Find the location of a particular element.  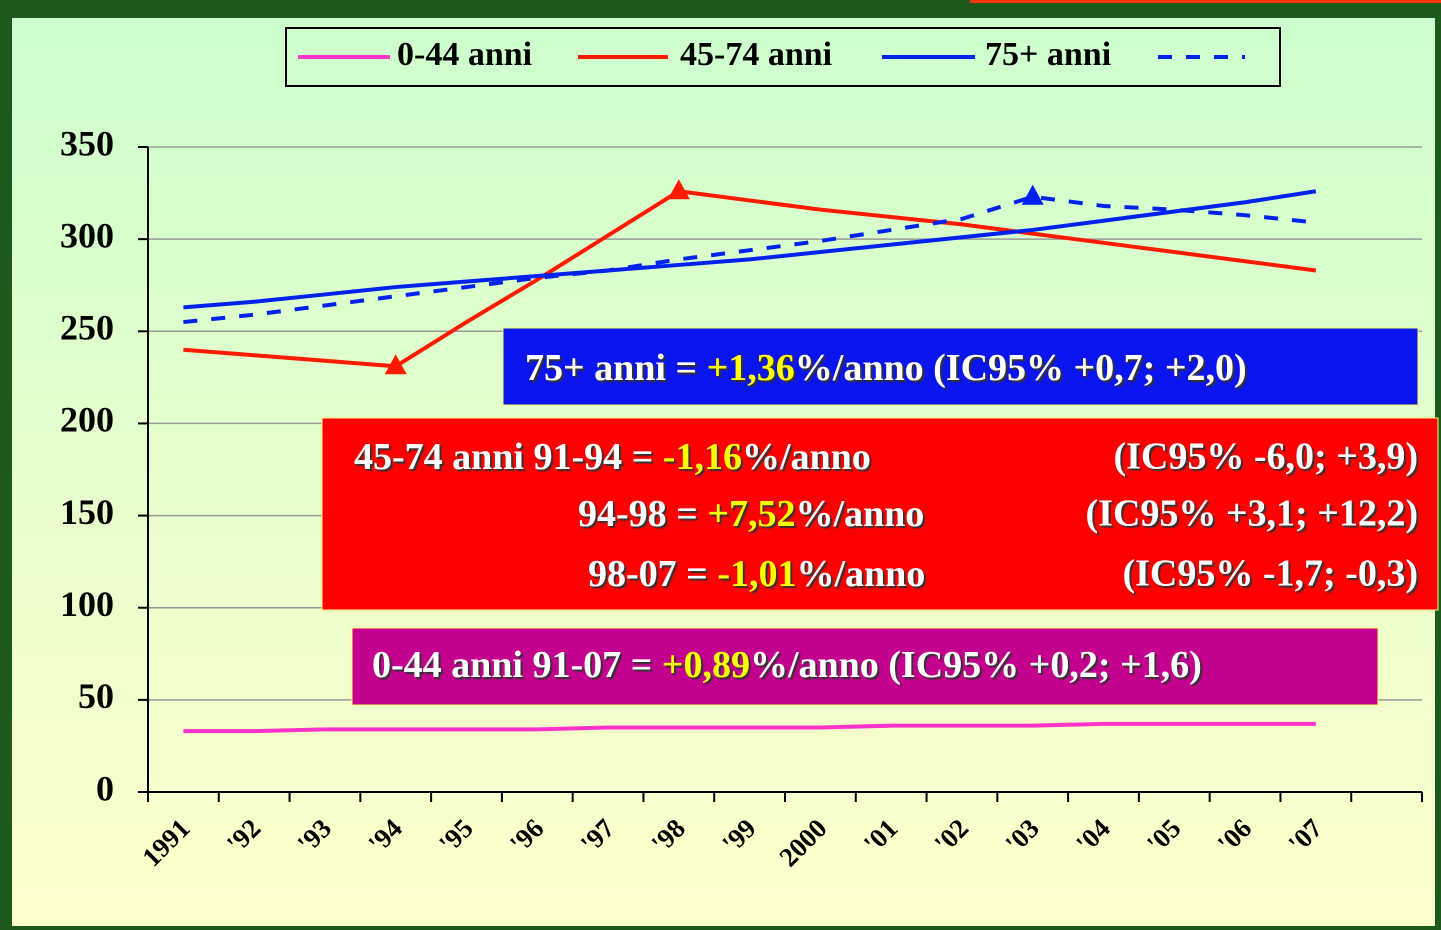

annotation-part: +0,89 is located at coordinates (706, 665).